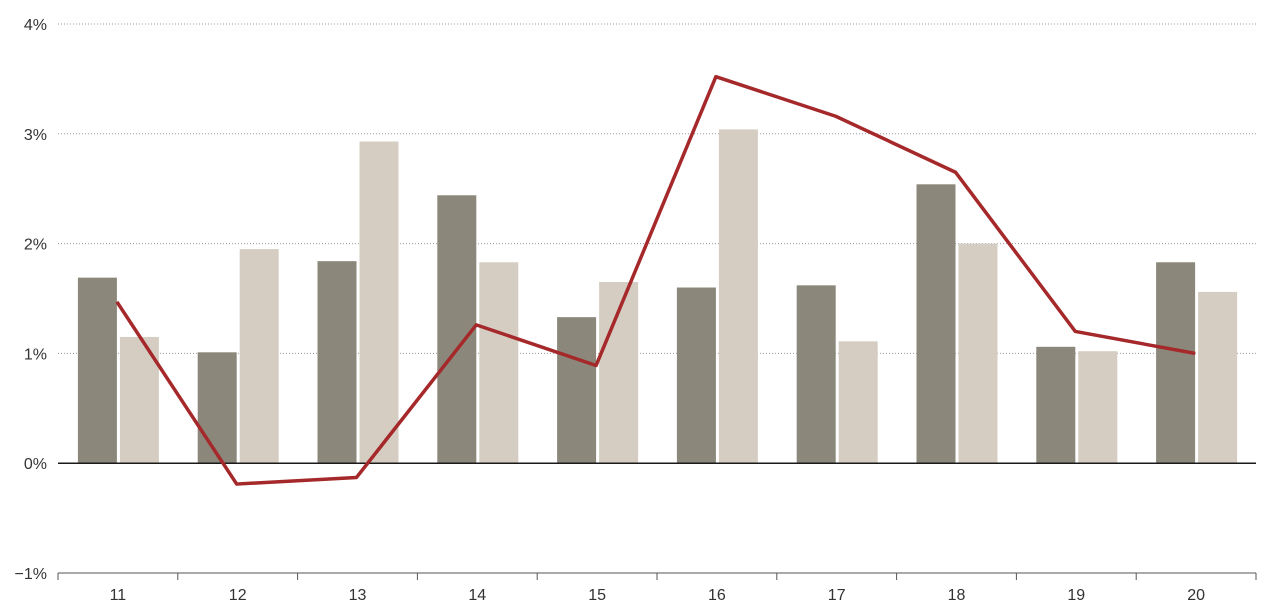 This screenshot has width=1268, height=603. Describe the element at coordinates (35, 464) in the screenshot. I see `y-tick-label-1: 0%` at that location.